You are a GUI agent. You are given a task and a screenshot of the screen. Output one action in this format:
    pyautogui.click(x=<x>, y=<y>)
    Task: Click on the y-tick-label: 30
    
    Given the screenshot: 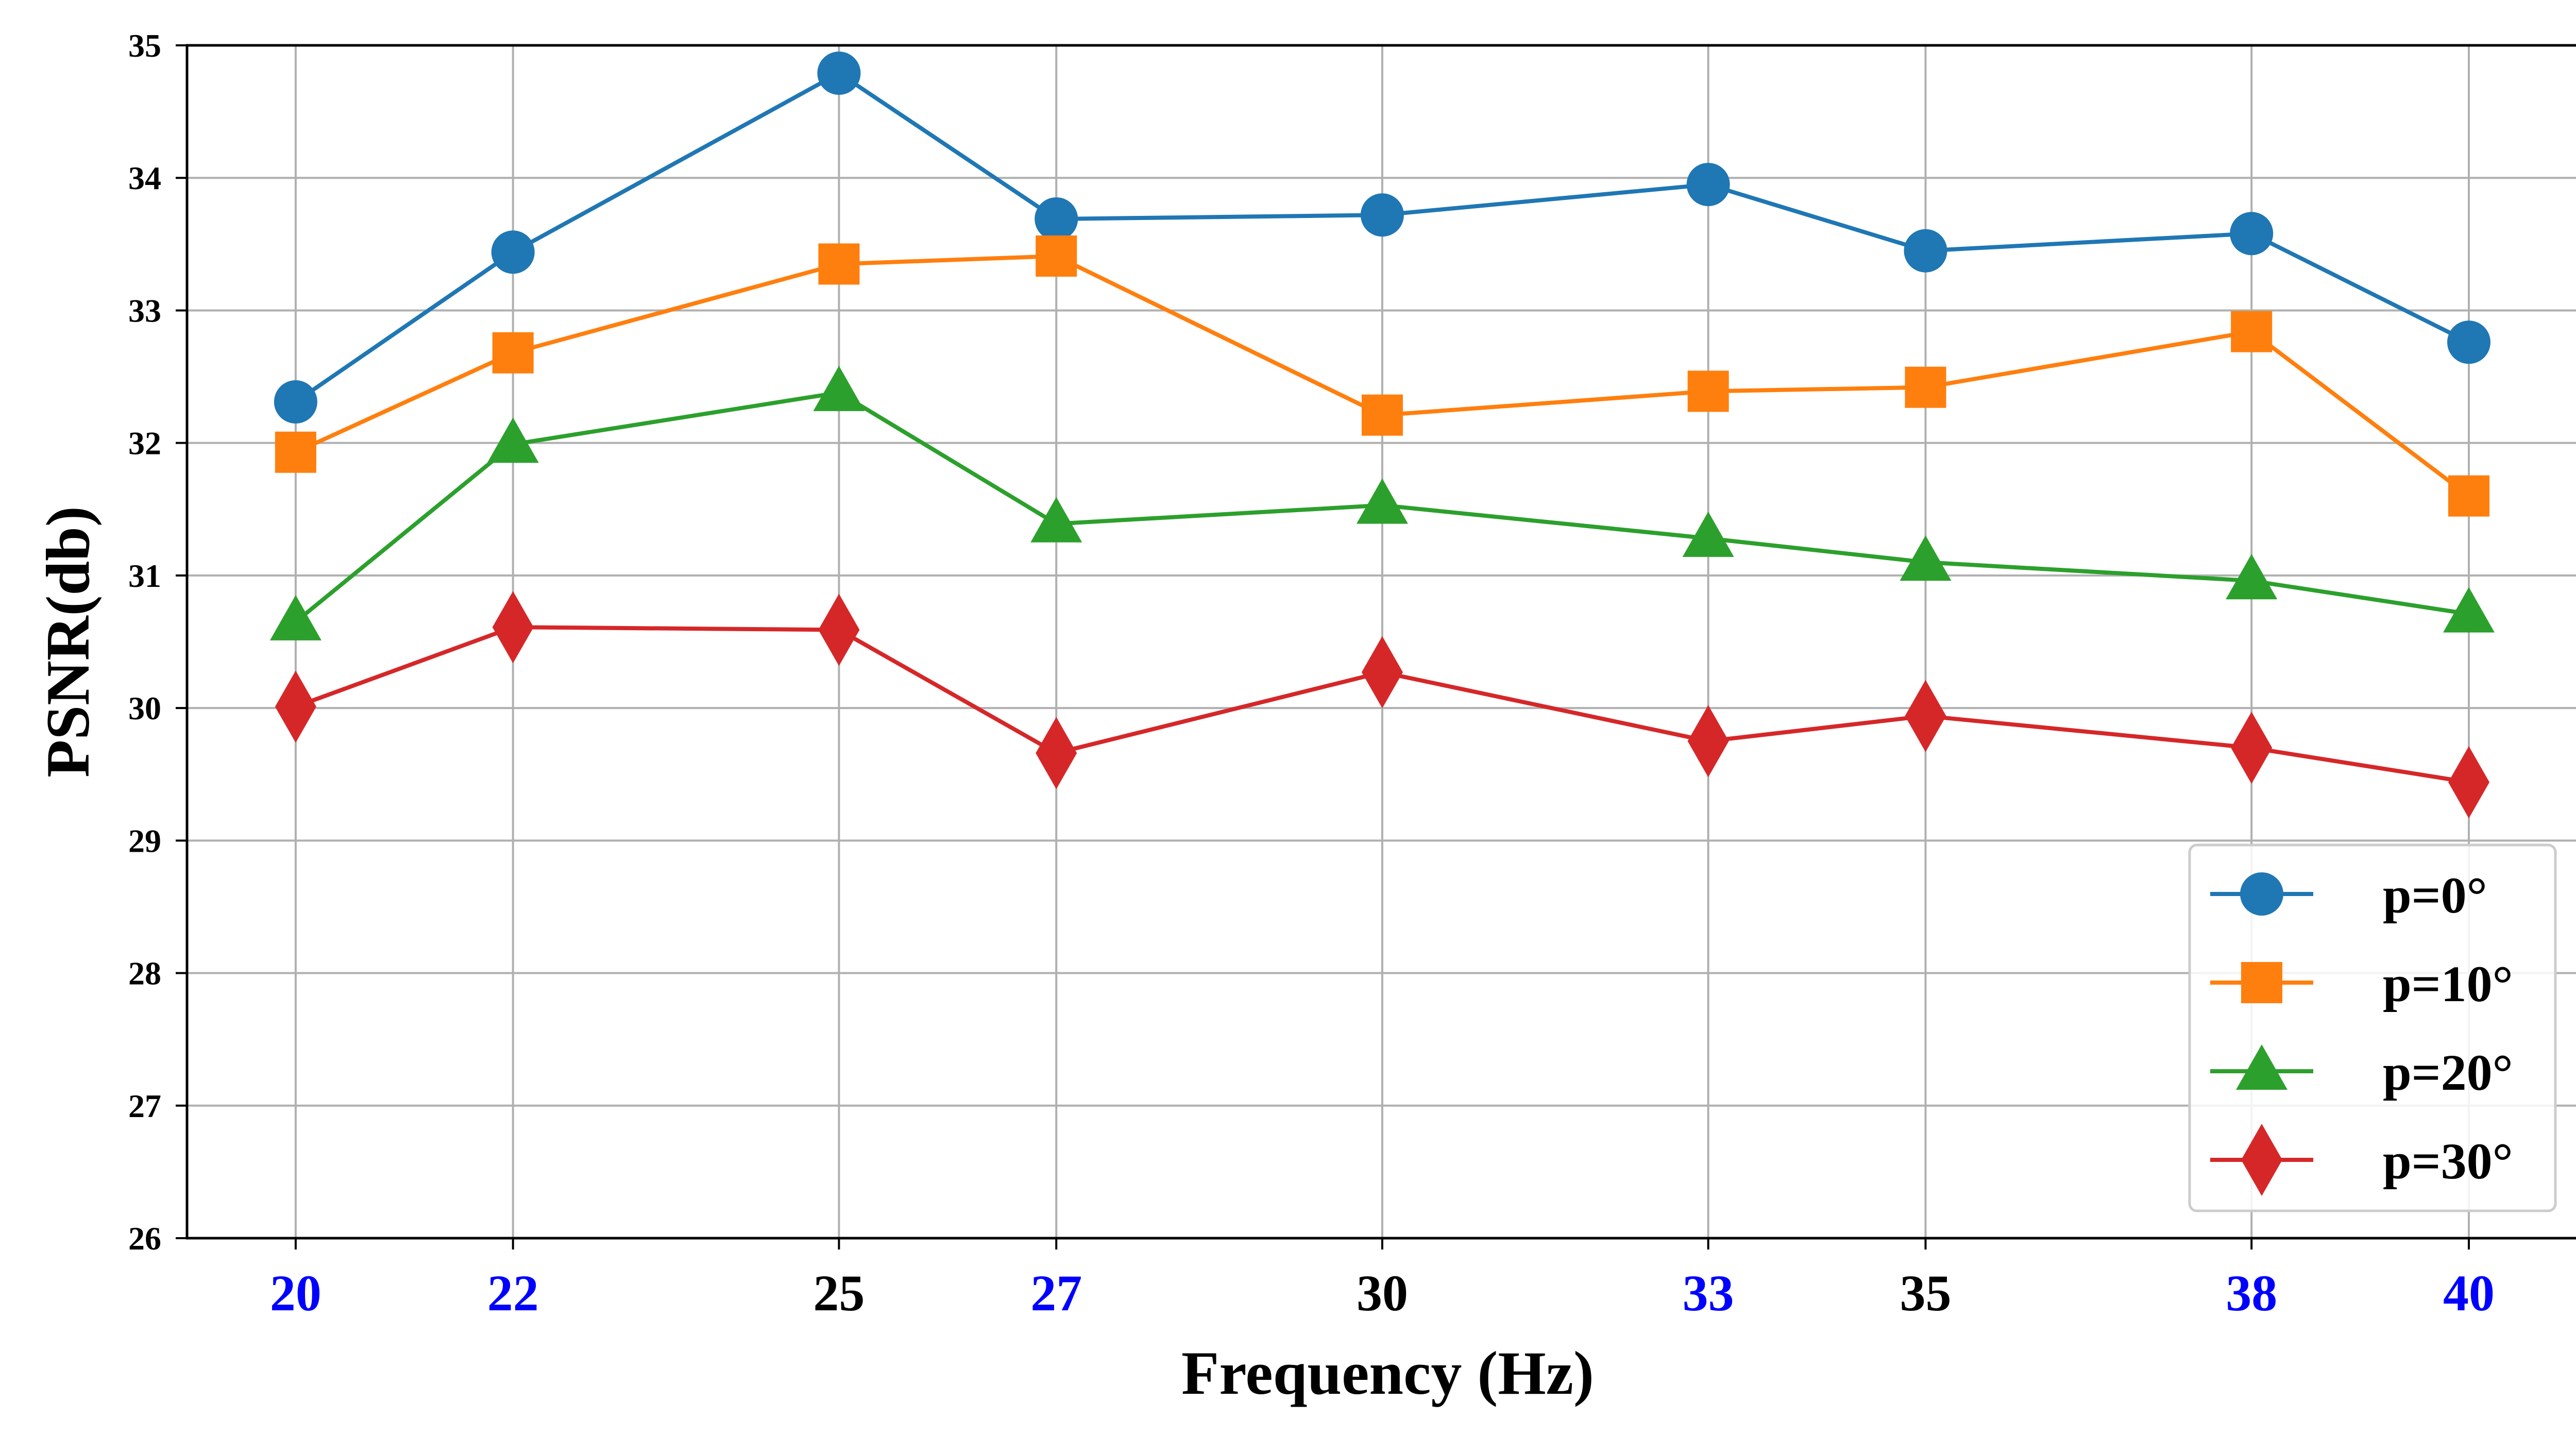 What is the action you would take?
    pyautogui.click(x=144, y=708)
    